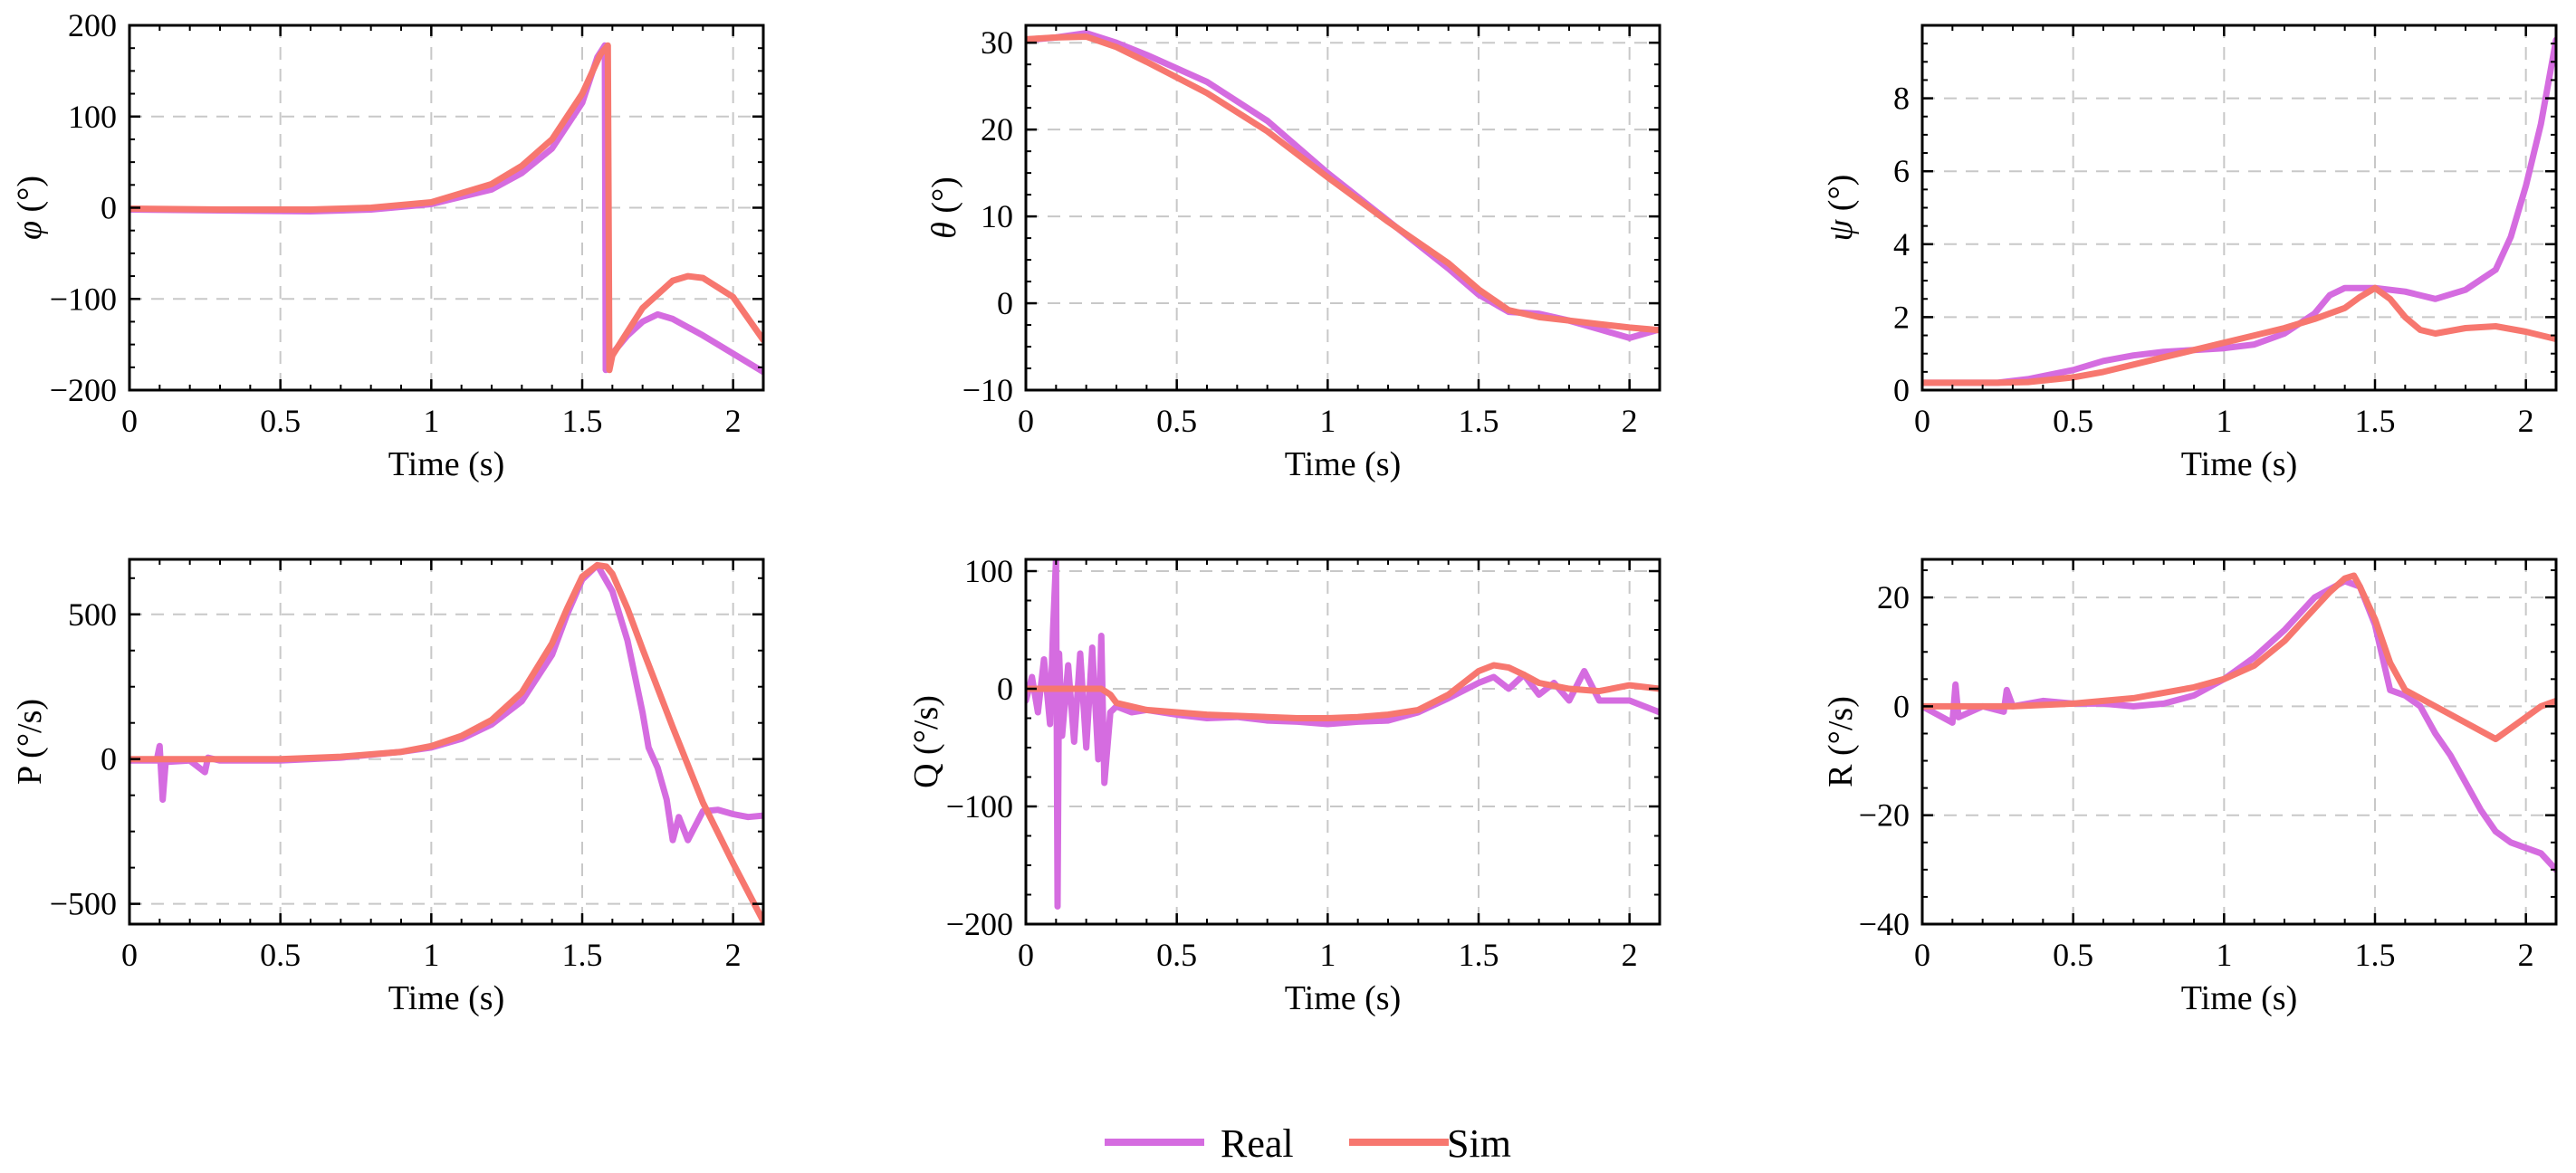 The height and width of the screenshot is (1173, 2576). Describe the element at coordinates (1901, 317) in the screenshot. I see `y-tick-label: 2` at that location.